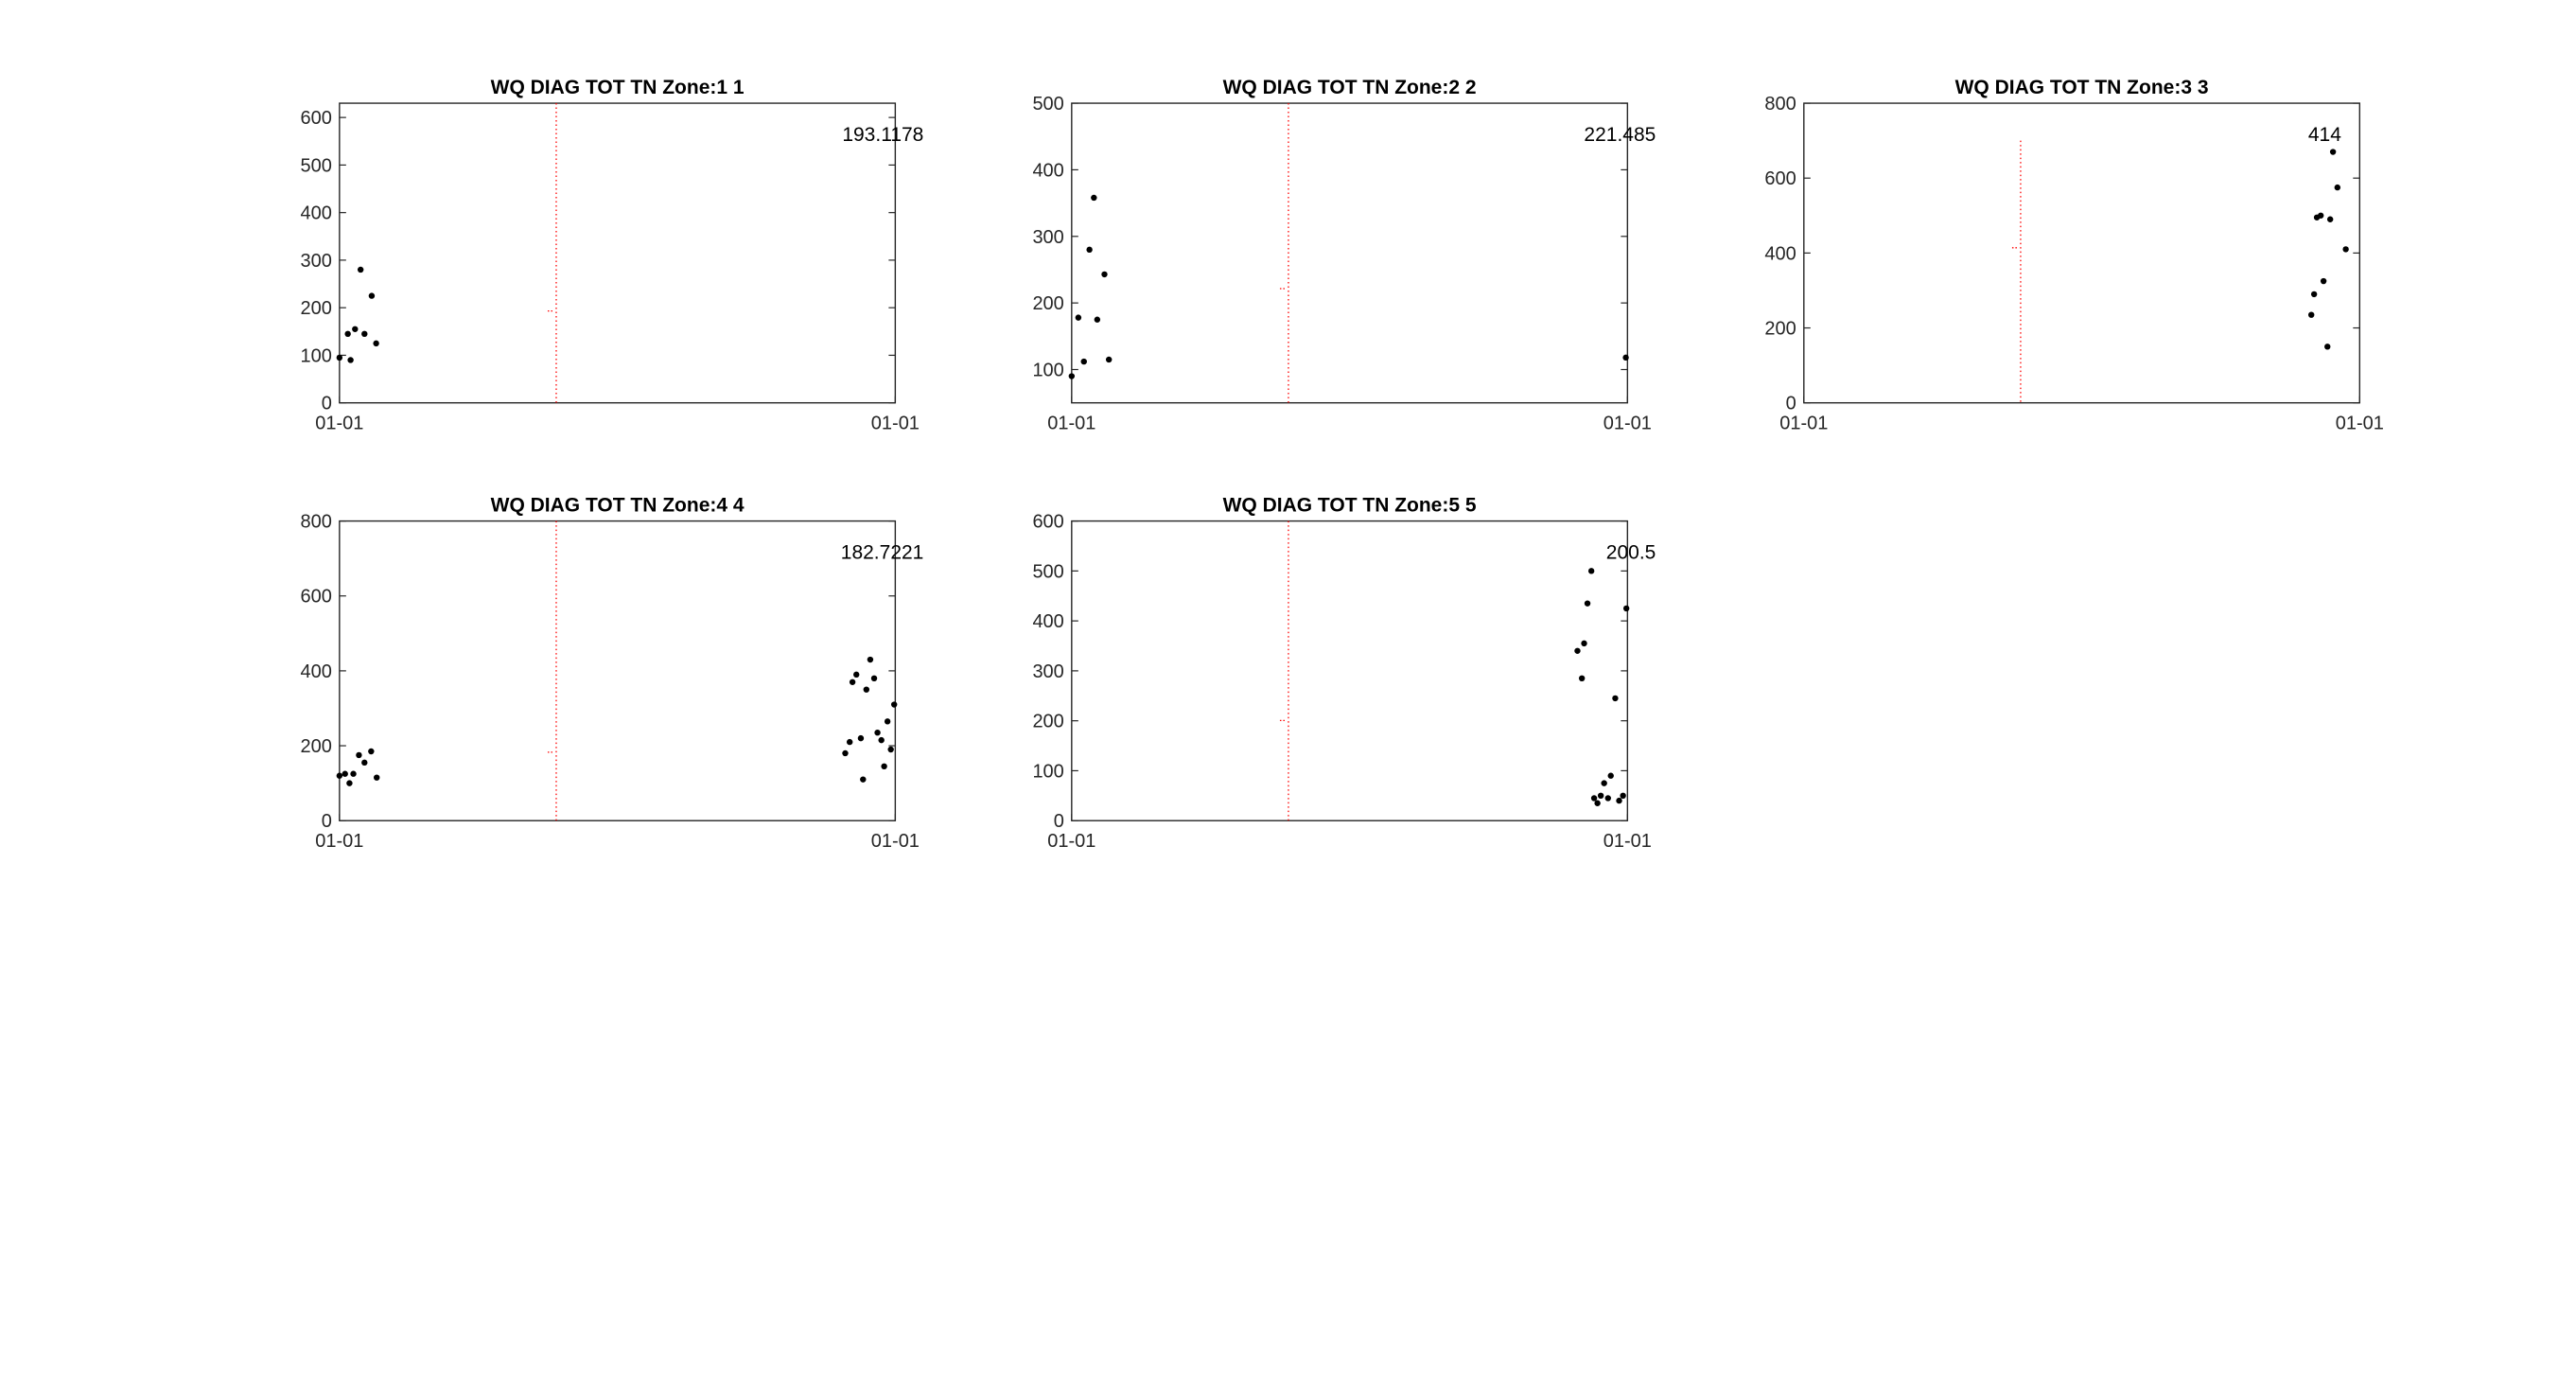 Image resolution: width=2576 pixels, height=1375 pixels. What do you see at coordinates (1350, 87) in the screenshot?
I see `subplot-title: WQ DIAG TOT TN Zone:2 2` at bounding box center [1350, 87].